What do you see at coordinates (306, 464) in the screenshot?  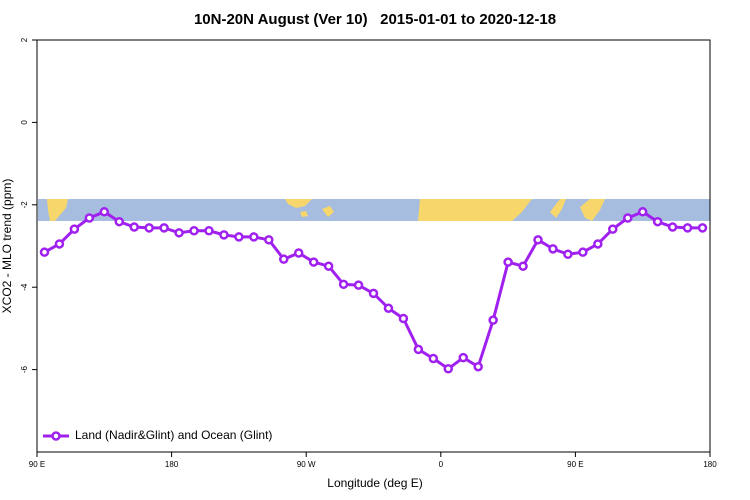 I see `x-tick-label: 90 W` at bounding box center [306, 464].